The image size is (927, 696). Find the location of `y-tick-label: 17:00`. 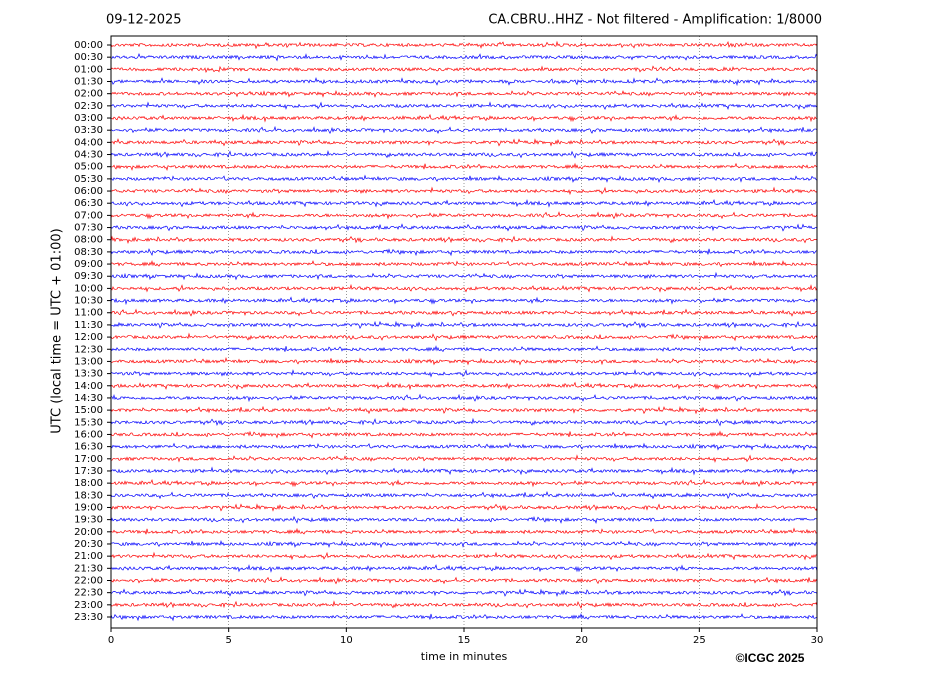

y-tick-label: 17:00 is located at coordinates (88, 459).